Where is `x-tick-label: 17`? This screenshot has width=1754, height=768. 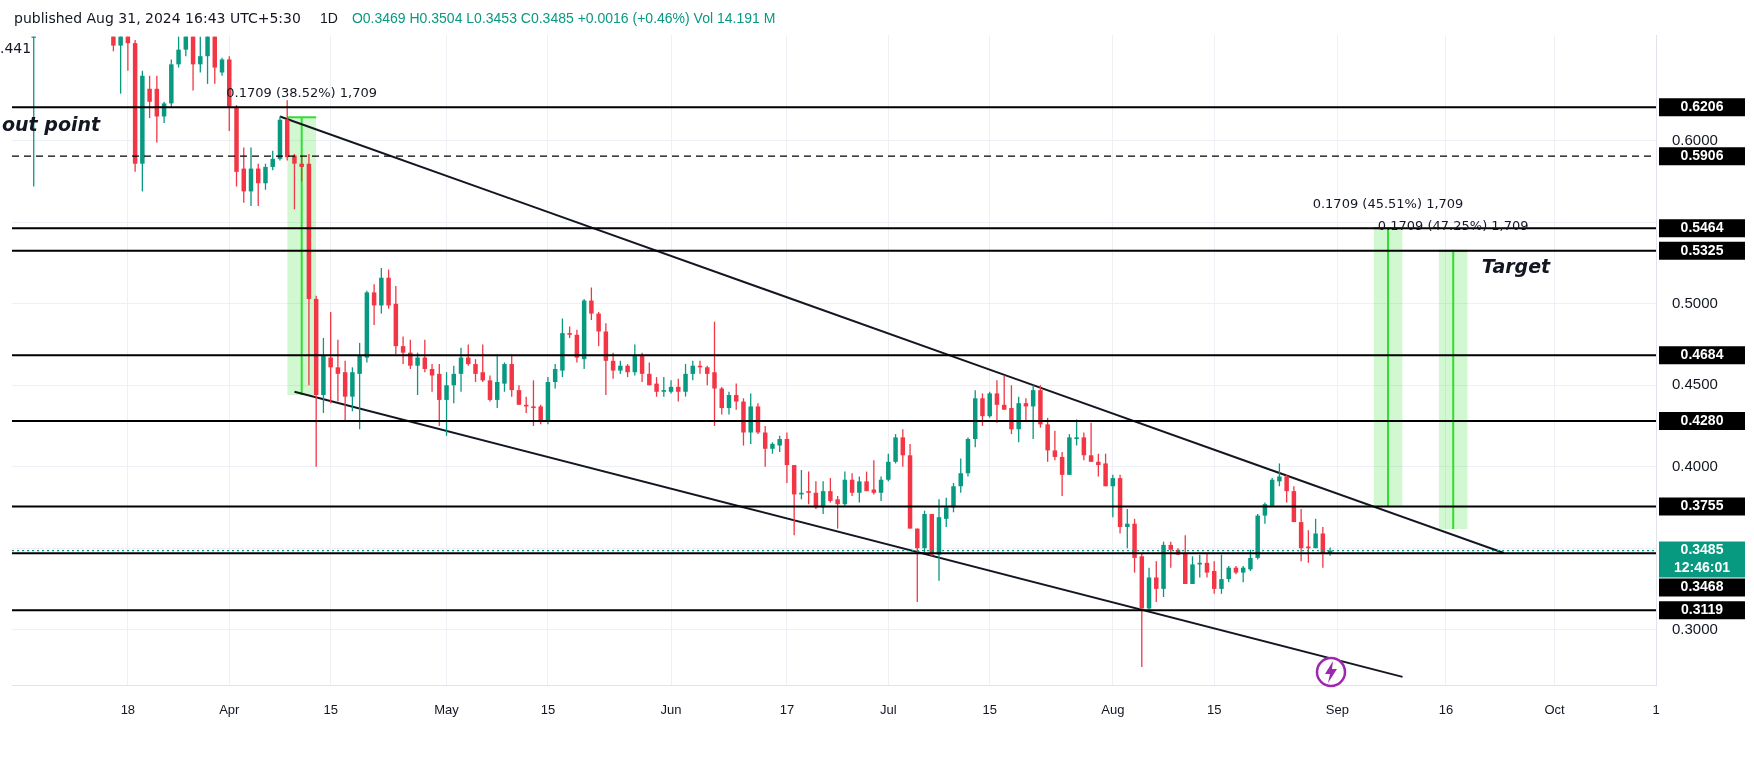
x-tick-label: 17 is located at coordinates (787, 710).